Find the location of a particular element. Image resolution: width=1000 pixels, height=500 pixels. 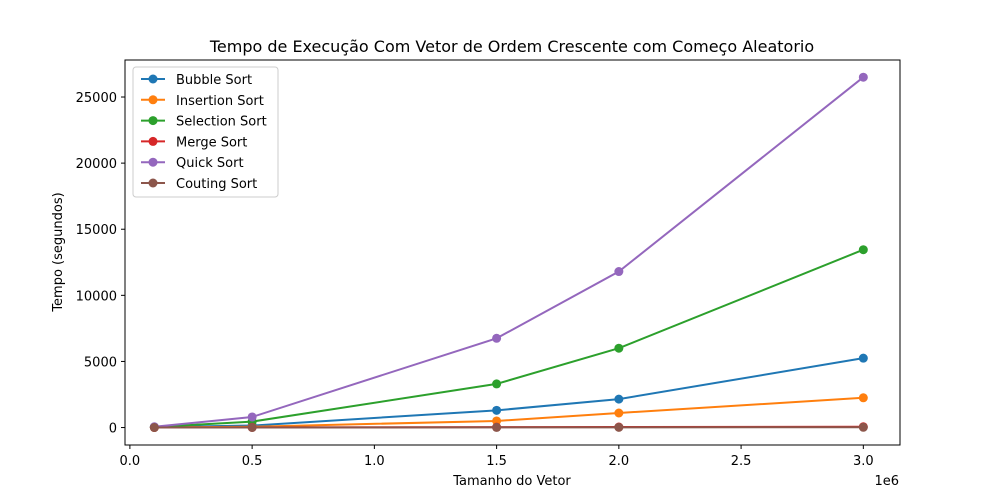

x-tick-label: 1.0 is located at coordinates (374, 461).